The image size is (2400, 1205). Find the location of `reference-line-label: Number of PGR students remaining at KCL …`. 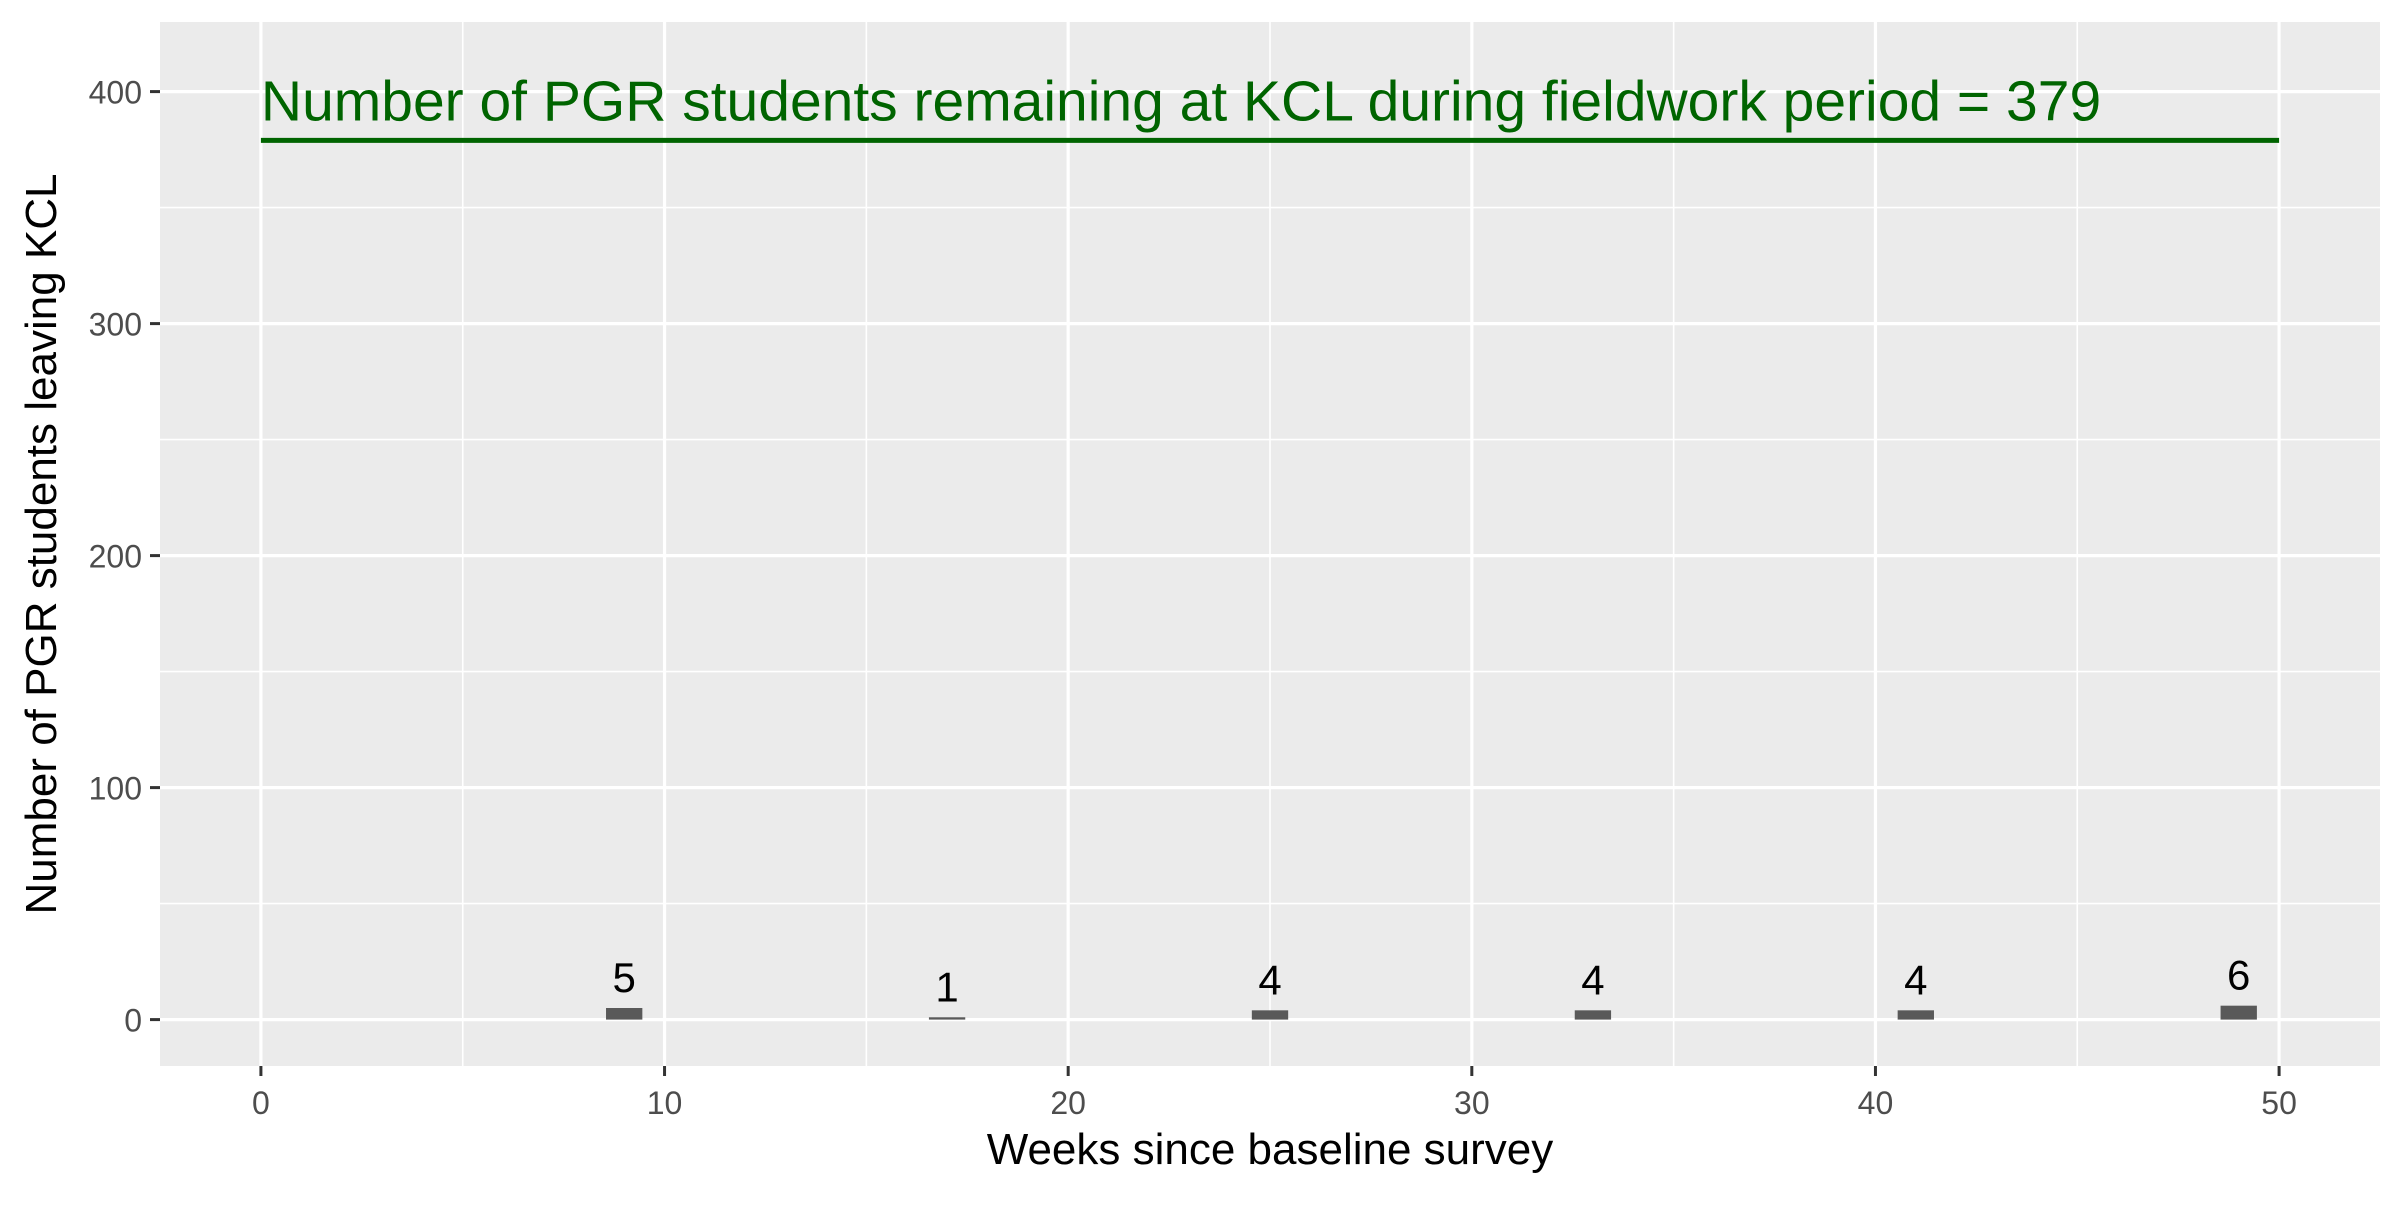

reference-line-label: Number of PGR students remaining at KCL … is located at coordinates (1181, 101).